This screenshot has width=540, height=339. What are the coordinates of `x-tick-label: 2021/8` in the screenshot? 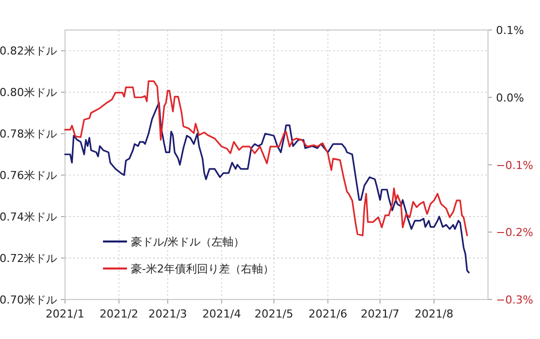 It's located at (434, 314).